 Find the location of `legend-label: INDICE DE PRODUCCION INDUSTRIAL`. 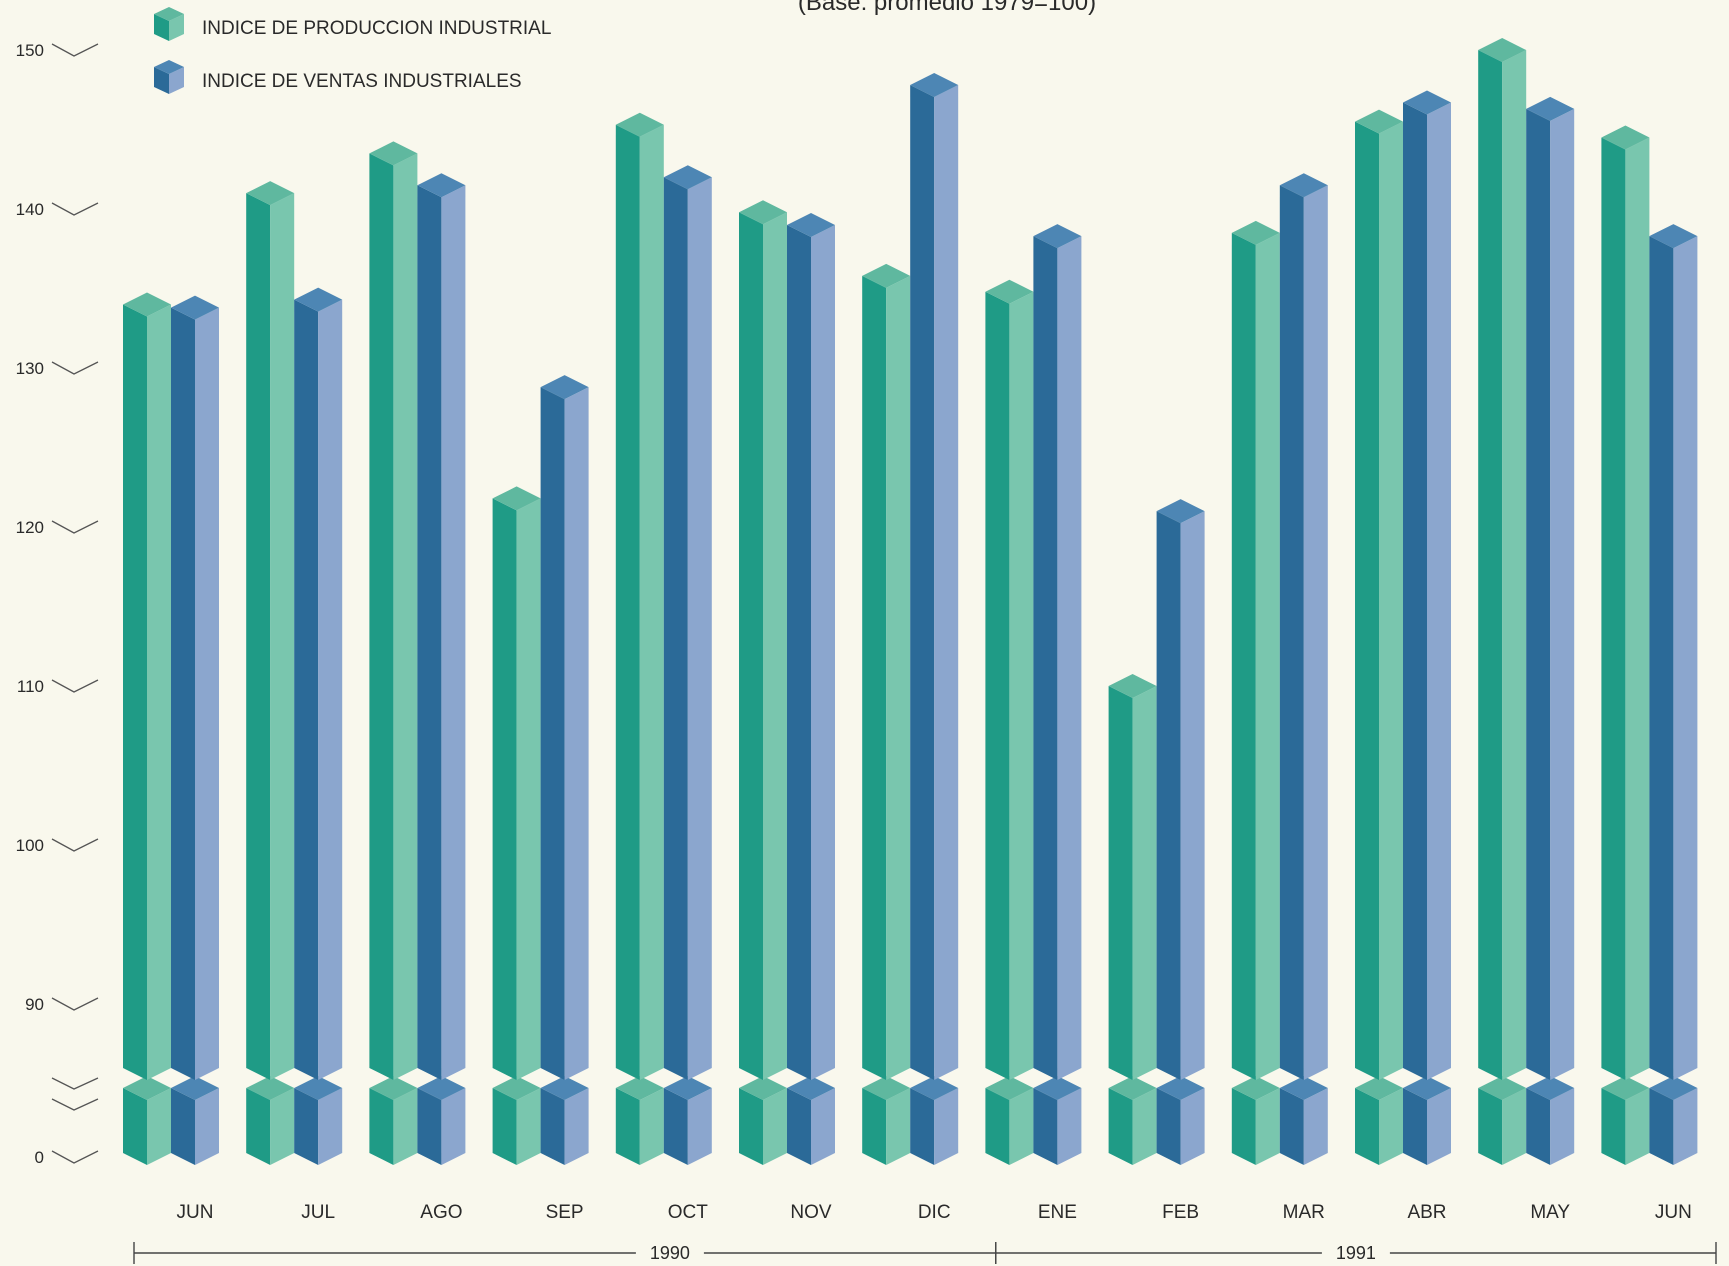

legend-label: INDICE DE PRODUCCION INDUSTRIAL is located at coordinates (376, 28).